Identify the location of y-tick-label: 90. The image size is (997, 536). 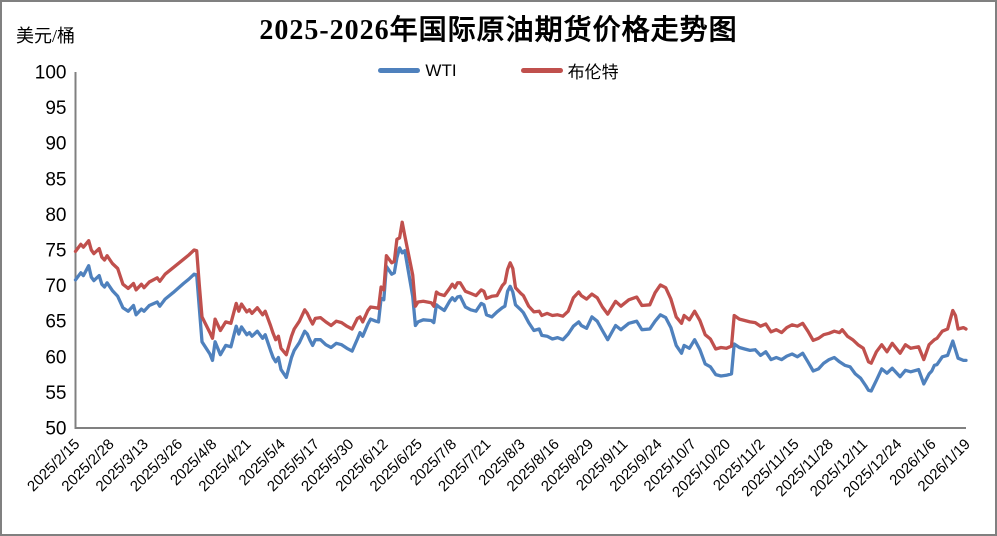
(55, 144).